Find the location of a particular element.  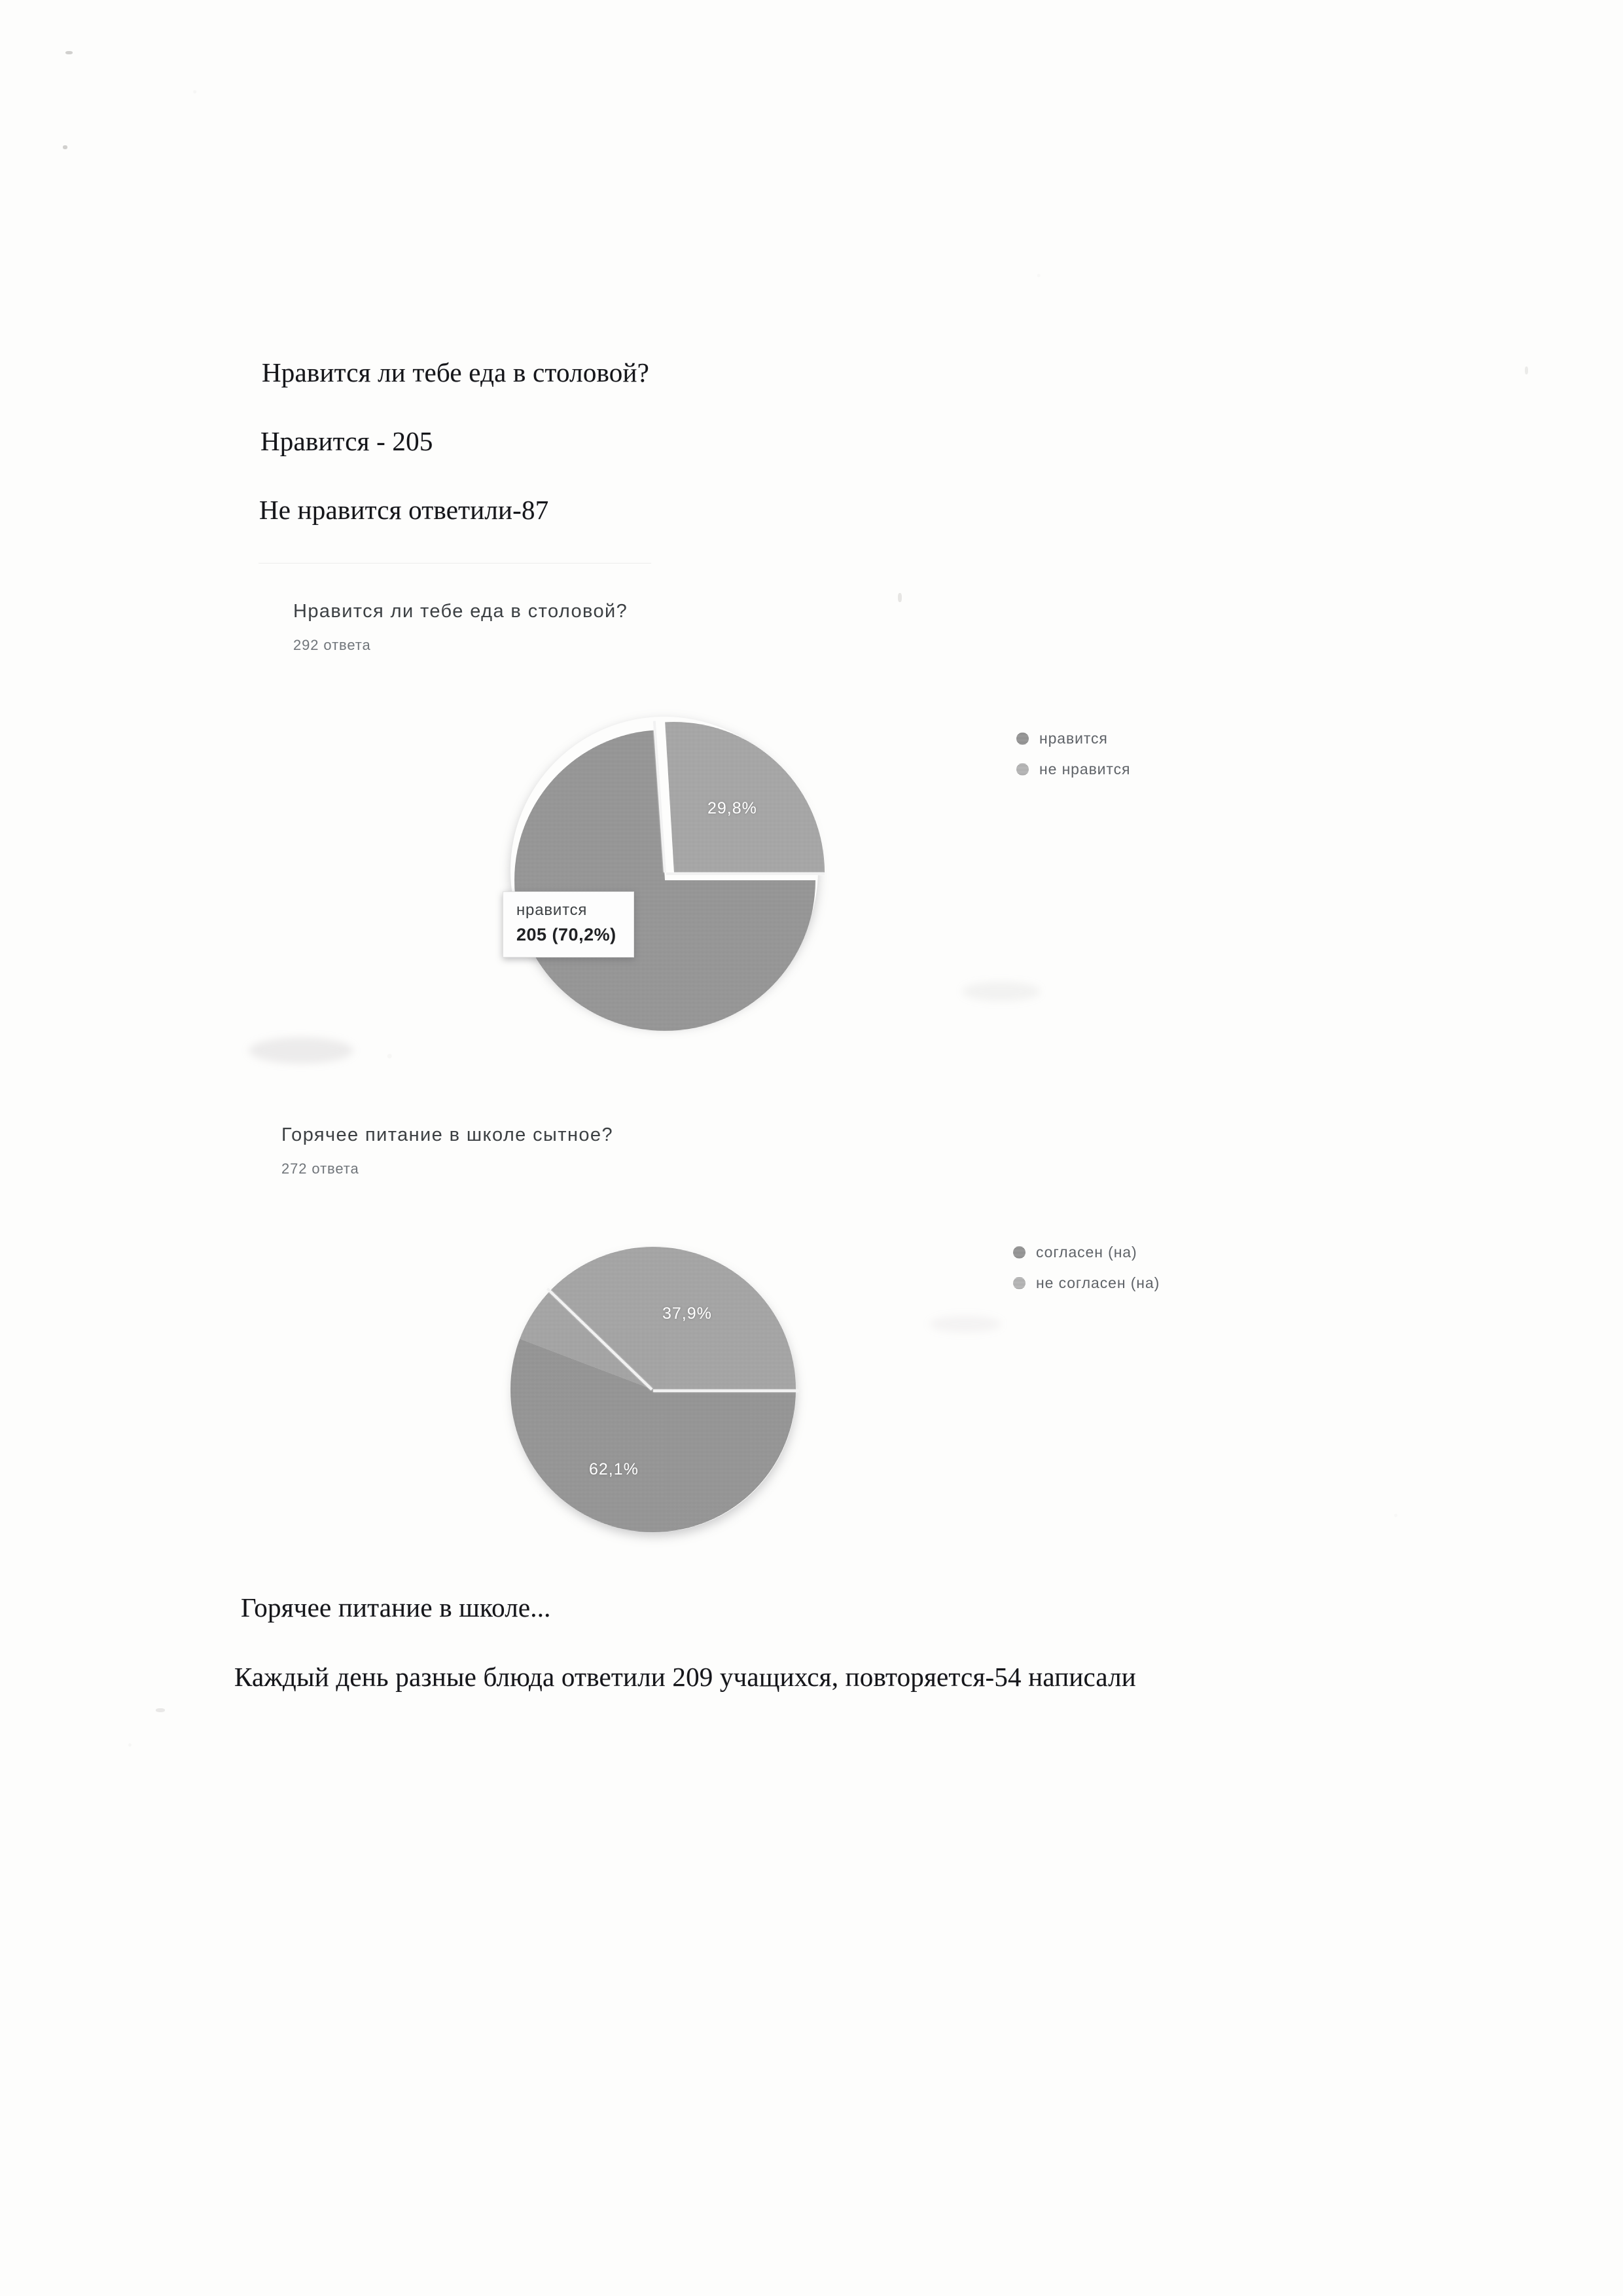

legend-item: не нравится is located at coordinates (1073, 769).